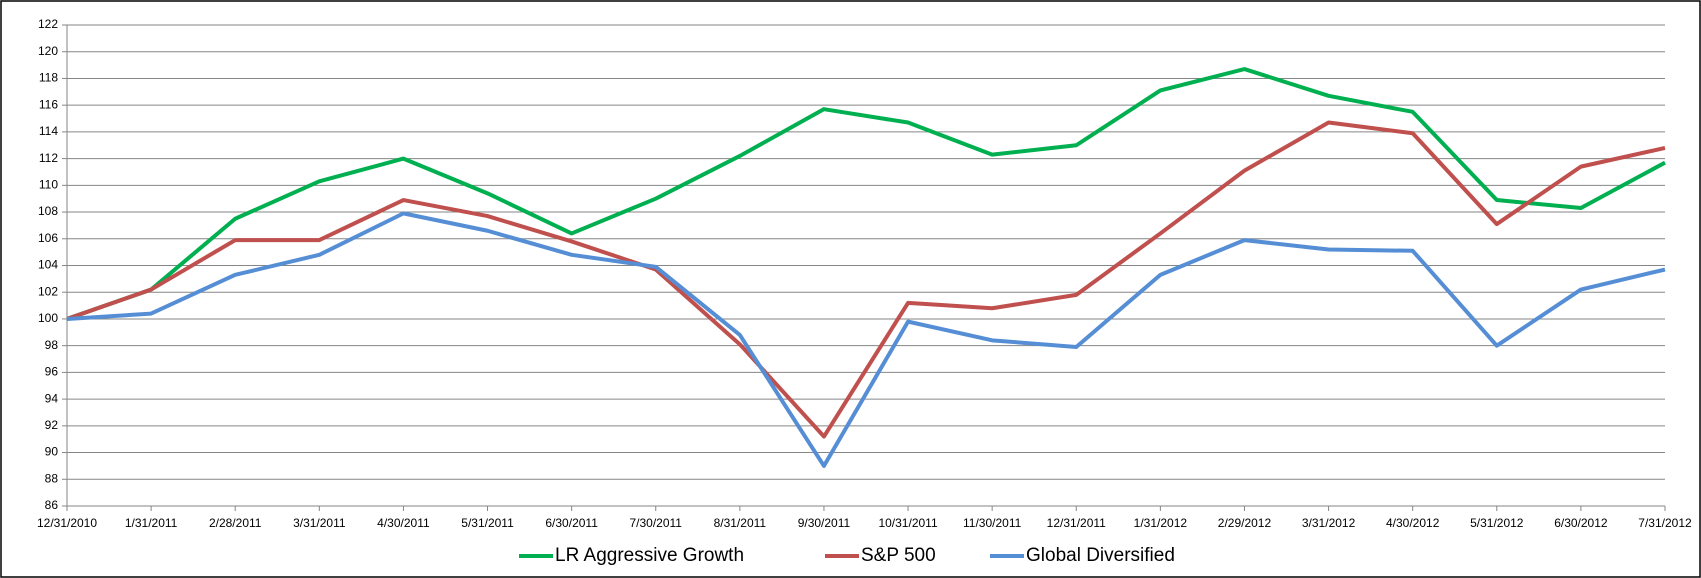  What do you see at coordinates (48, 238) in the screenshot?
I see `y-tick-label: 106` at bounding box center [48, 238].